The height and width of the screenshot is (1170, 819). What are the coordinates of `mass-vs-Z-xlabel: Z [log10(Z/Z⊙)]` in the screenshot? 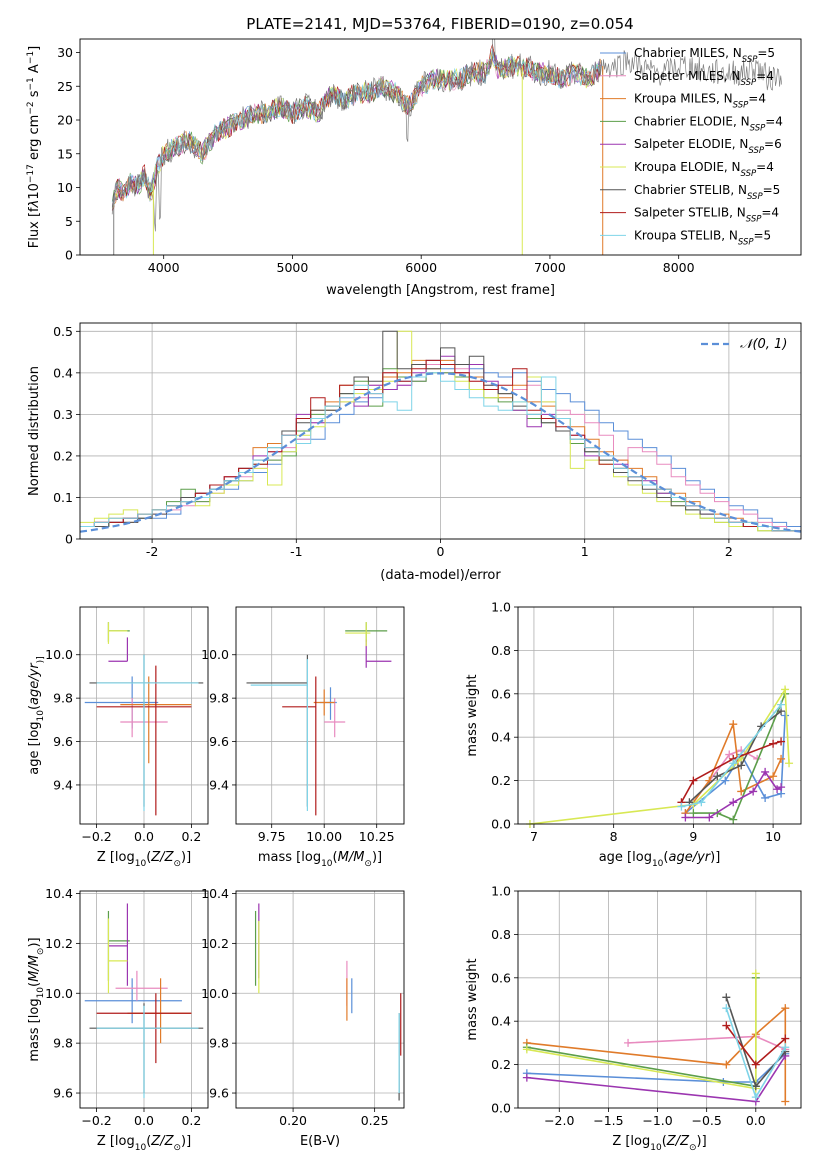 It's located at (144, 1143).